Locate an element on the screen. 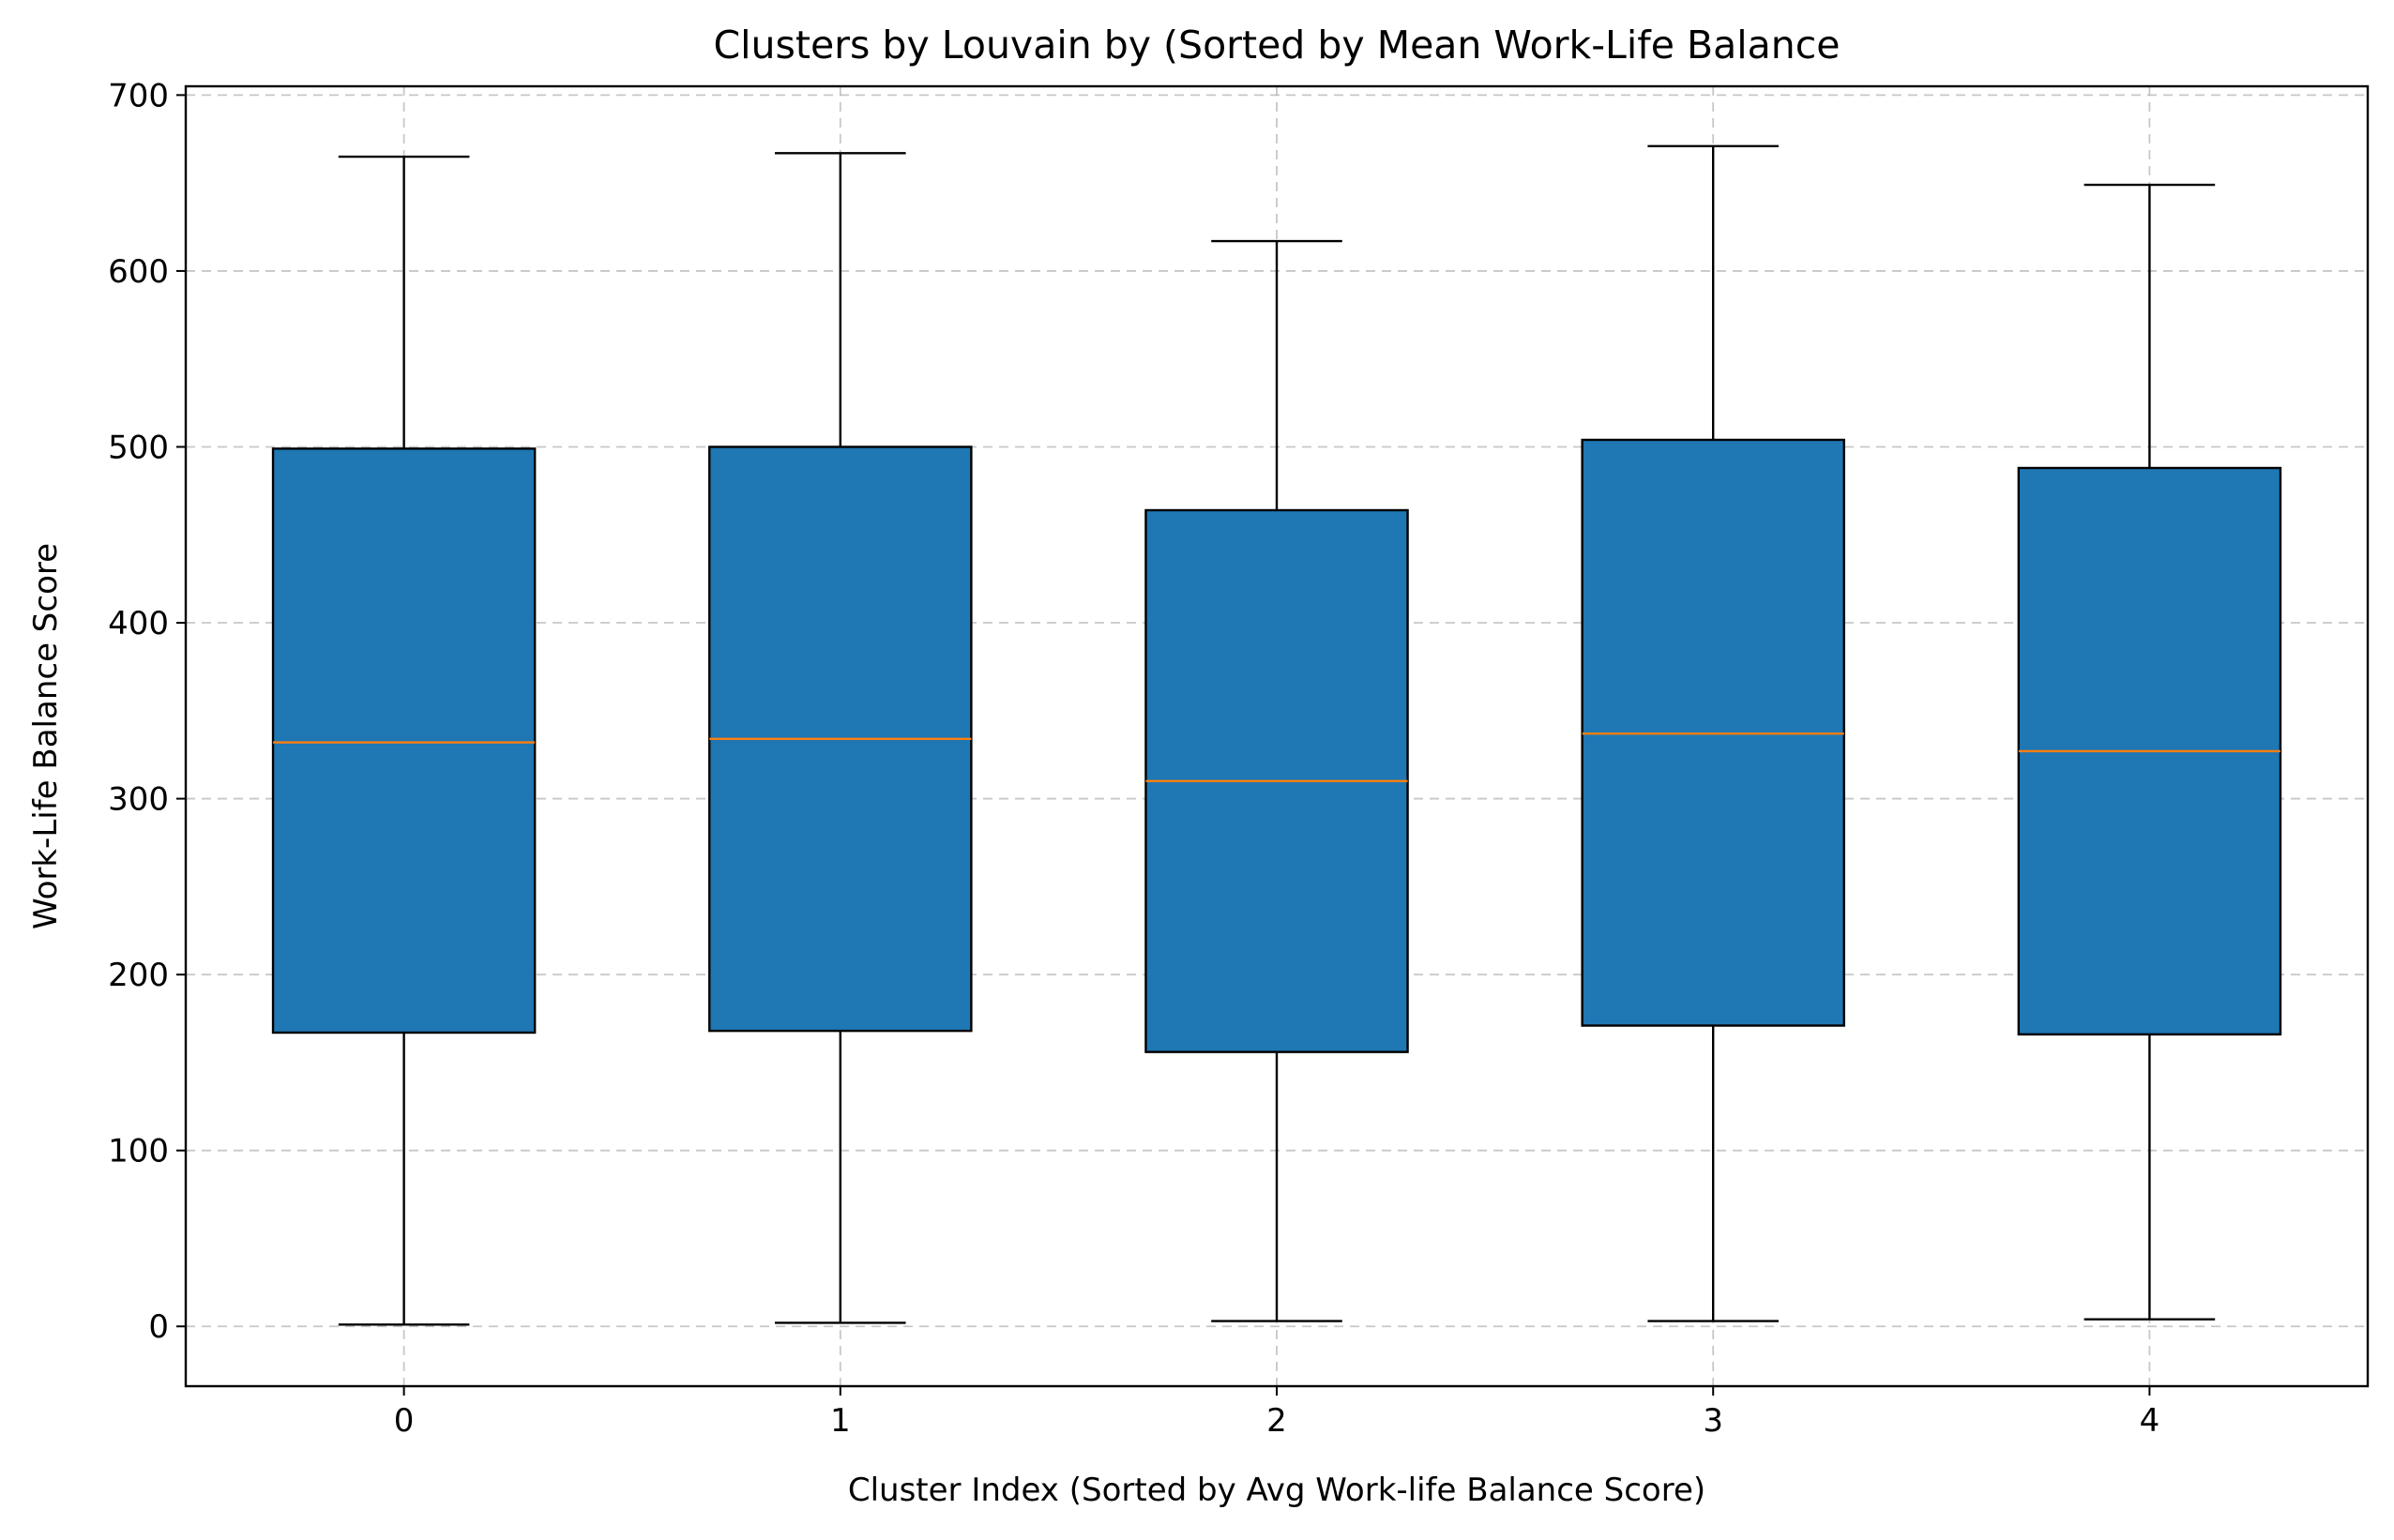 This screenshot has width=2394, height=1540. y-axis-label: Work-Life Balance Score is located at coordinates (46, 736).